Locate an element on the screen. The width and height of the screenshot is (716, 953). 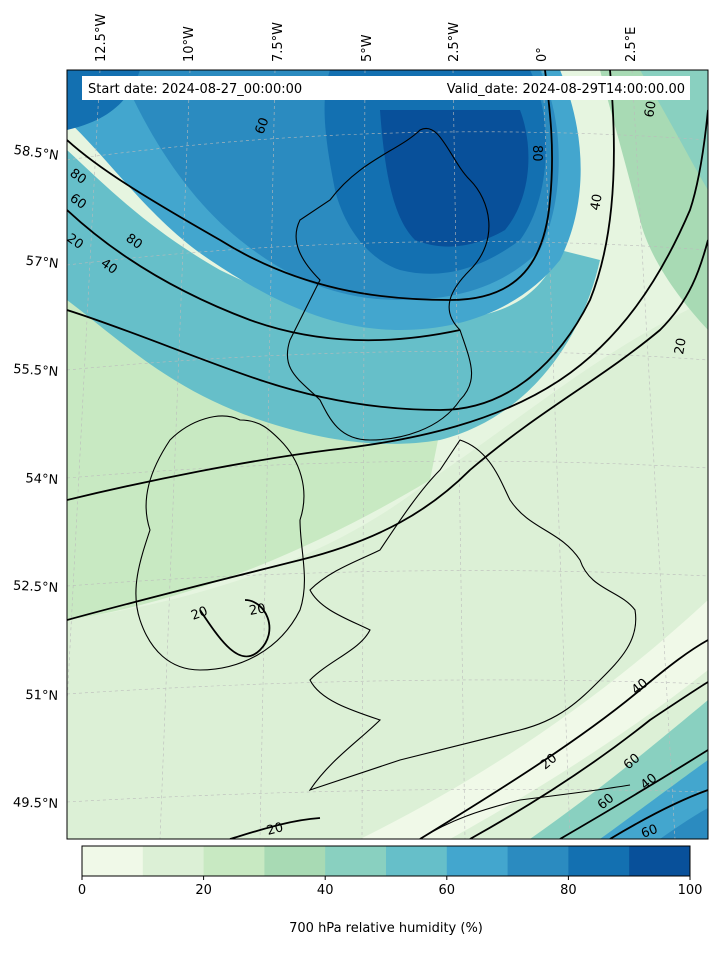
colorbar-tick-label: 100 is located at coordinates (690, 890).